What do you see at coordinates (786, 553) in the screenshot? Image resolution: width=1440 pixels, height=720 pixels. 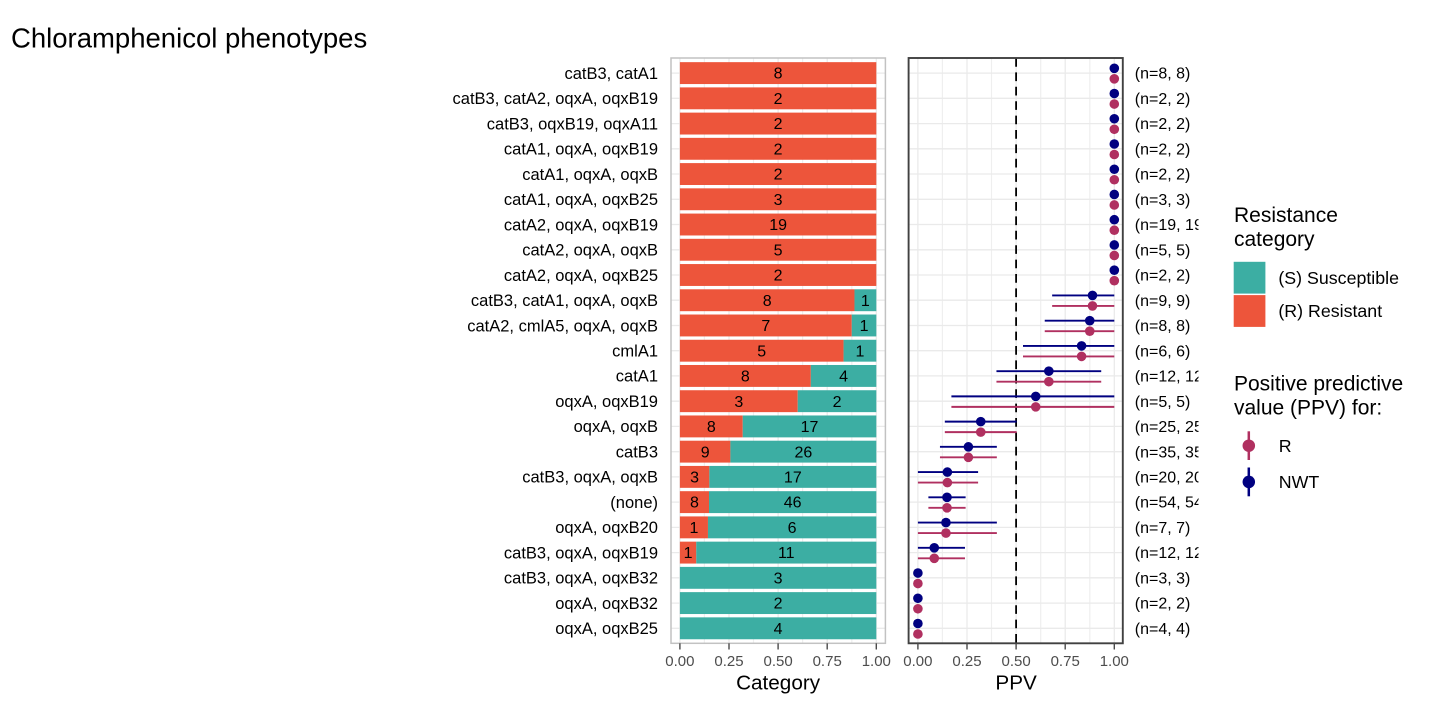 I see `svg-text: 11` at bounding box center [786, 553].